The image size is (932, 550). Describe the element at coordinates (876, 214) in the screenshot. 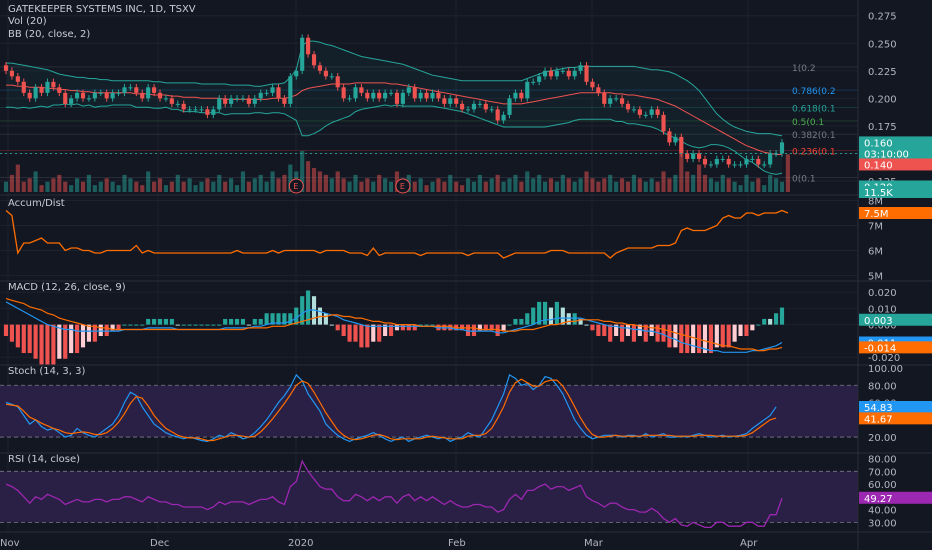

I see `accum-tag-text: 7.5M` at that location.